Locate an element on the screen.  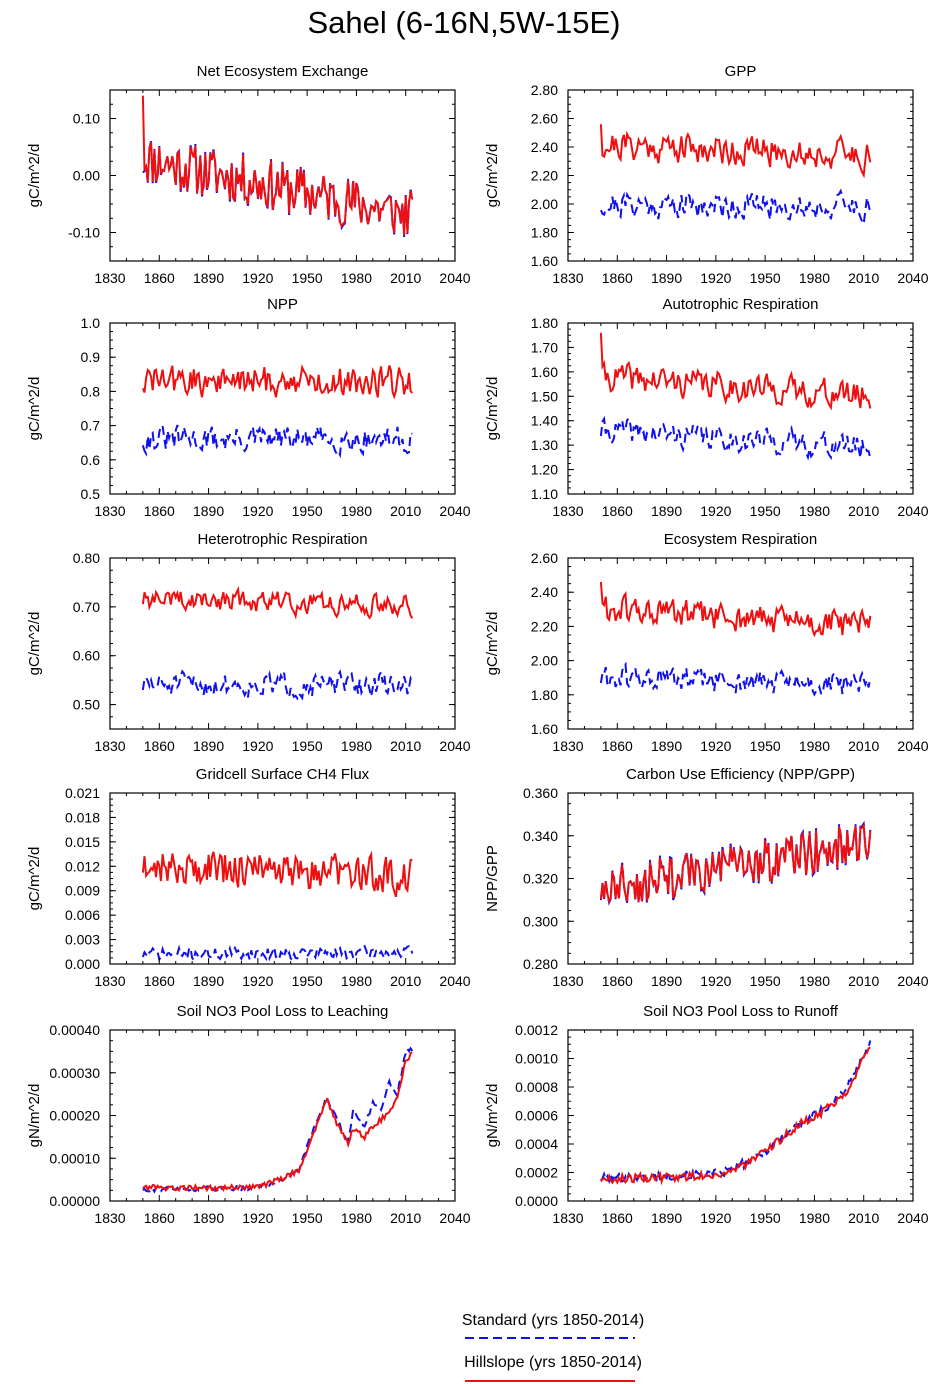
y-tick-label: 0.9 is located at coordinates (91, 357).